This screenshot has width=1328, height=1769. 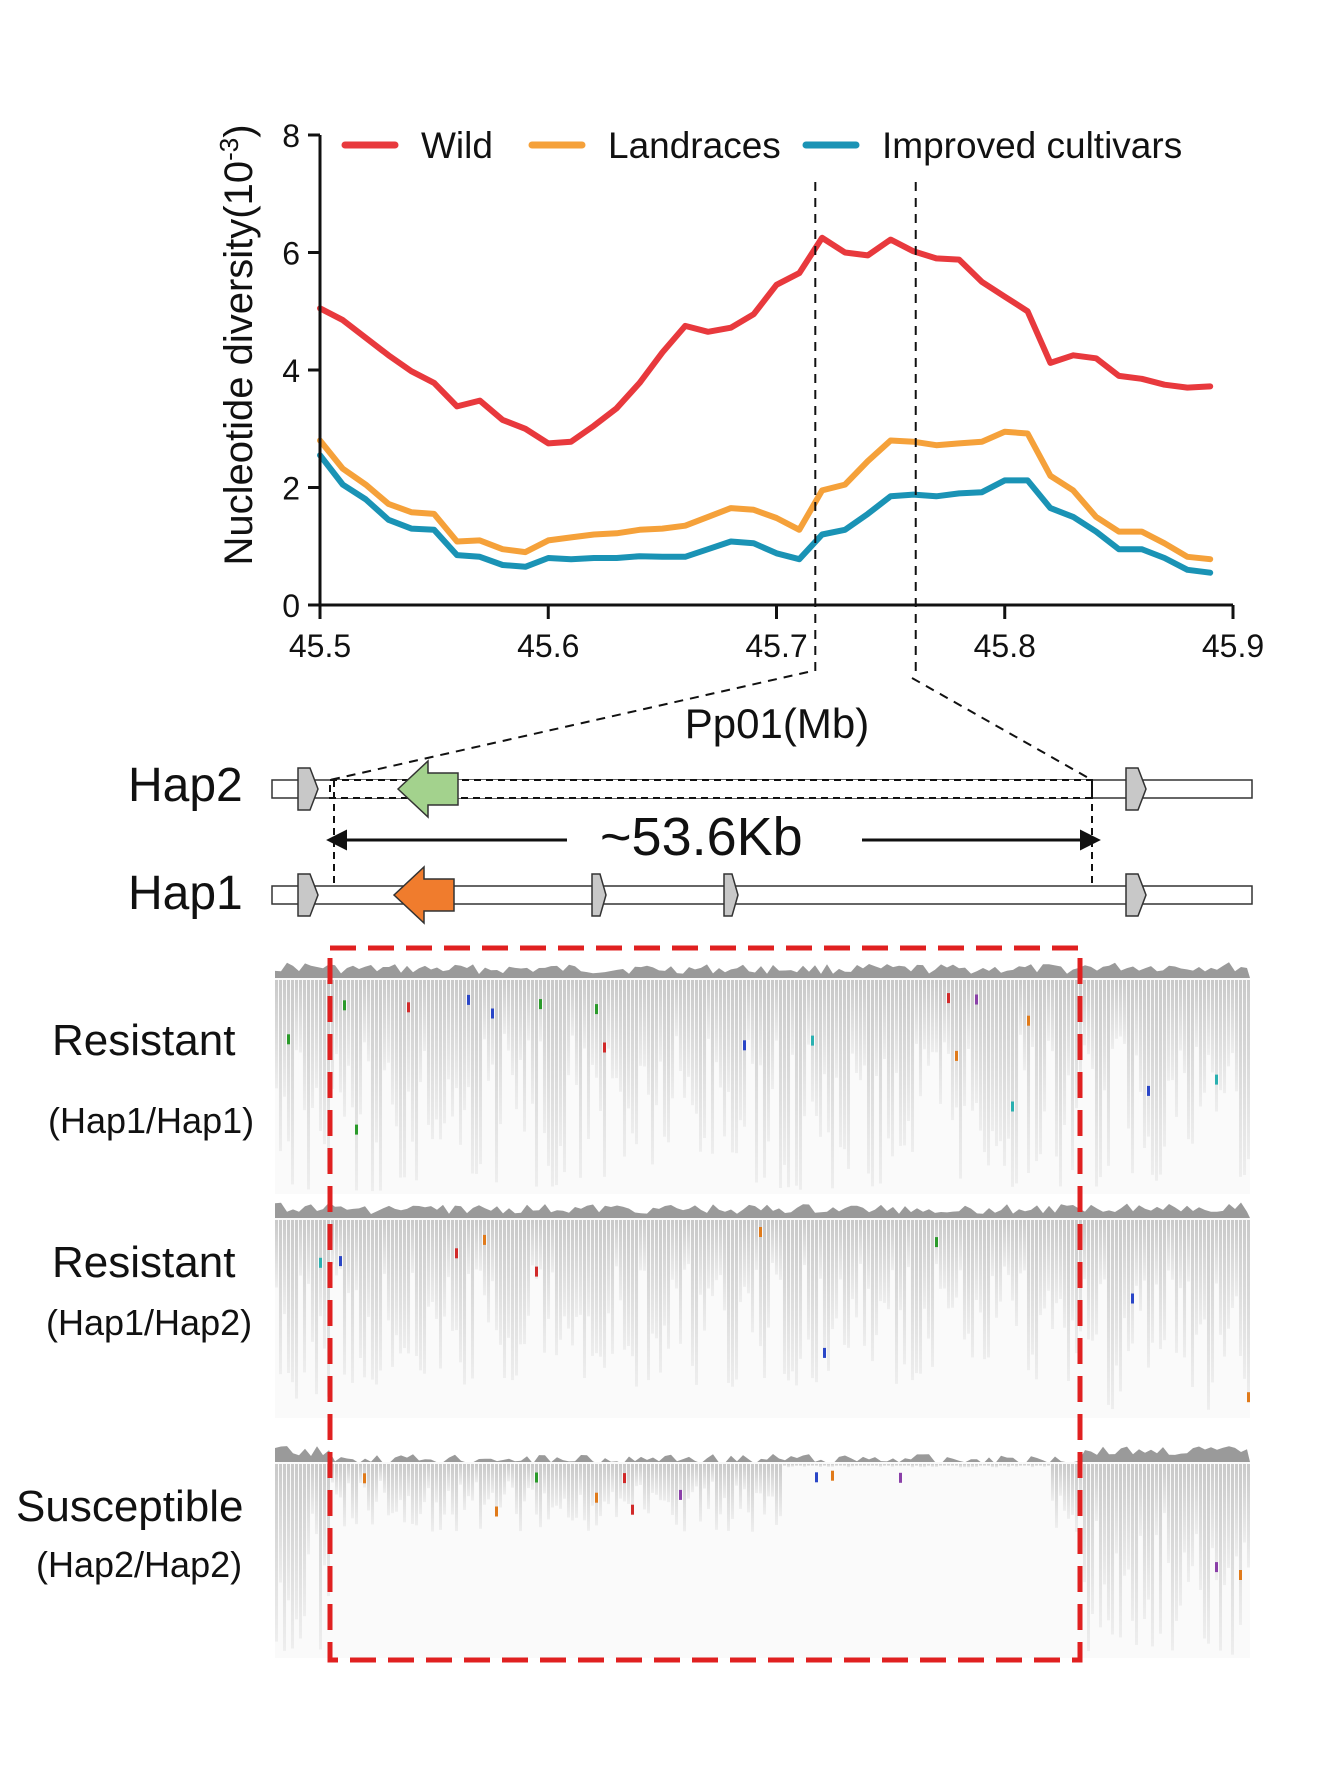 What do you see at coordinates (762, 895) in the screenshot?
I see `hap1-bar` at bounding box center [762, 895].